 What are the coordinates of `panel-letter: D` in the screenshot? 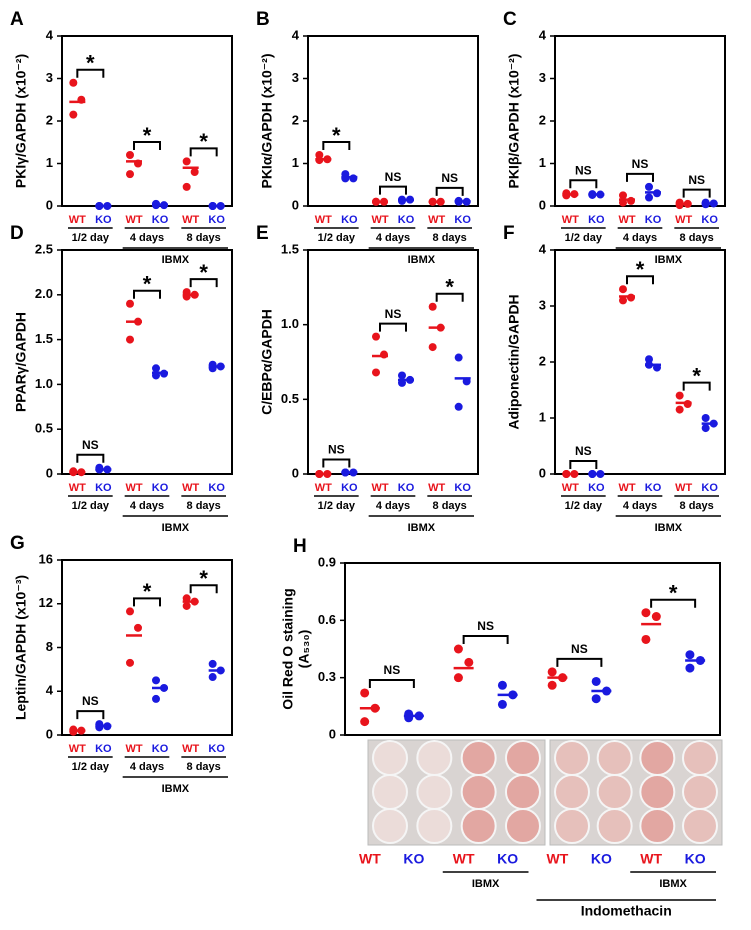 It's located at (17, 233).